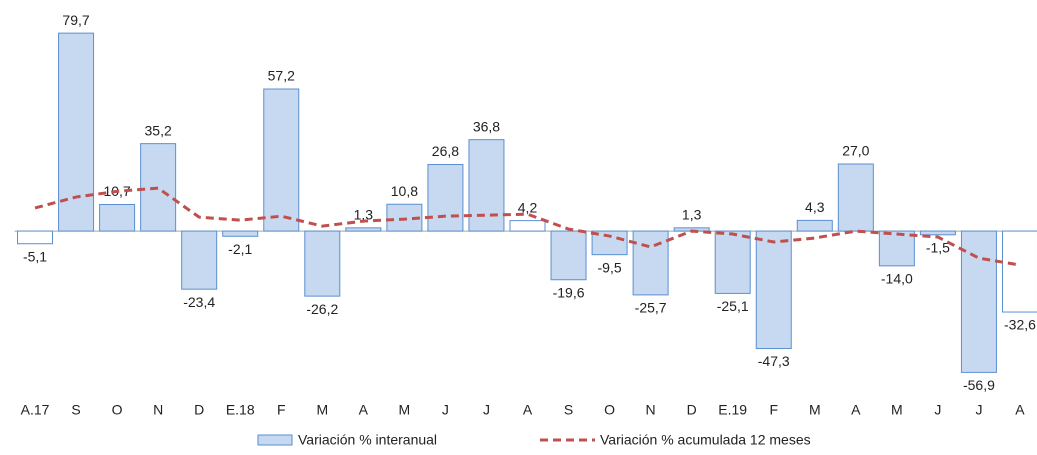  Describe the element at coordinates (855, 151) in the screenshot. I see `data-label: 27,0` at that location.